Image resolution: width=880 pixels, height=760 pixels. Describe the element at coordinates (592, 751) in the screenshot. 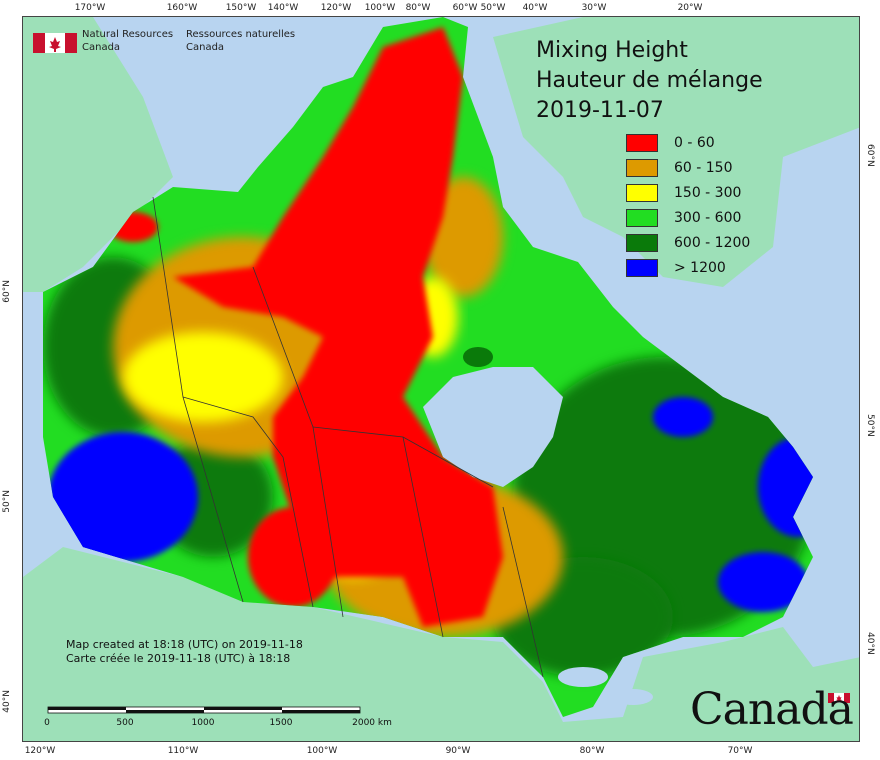

I see `lon-tick-bottom: 80°W` at that location.